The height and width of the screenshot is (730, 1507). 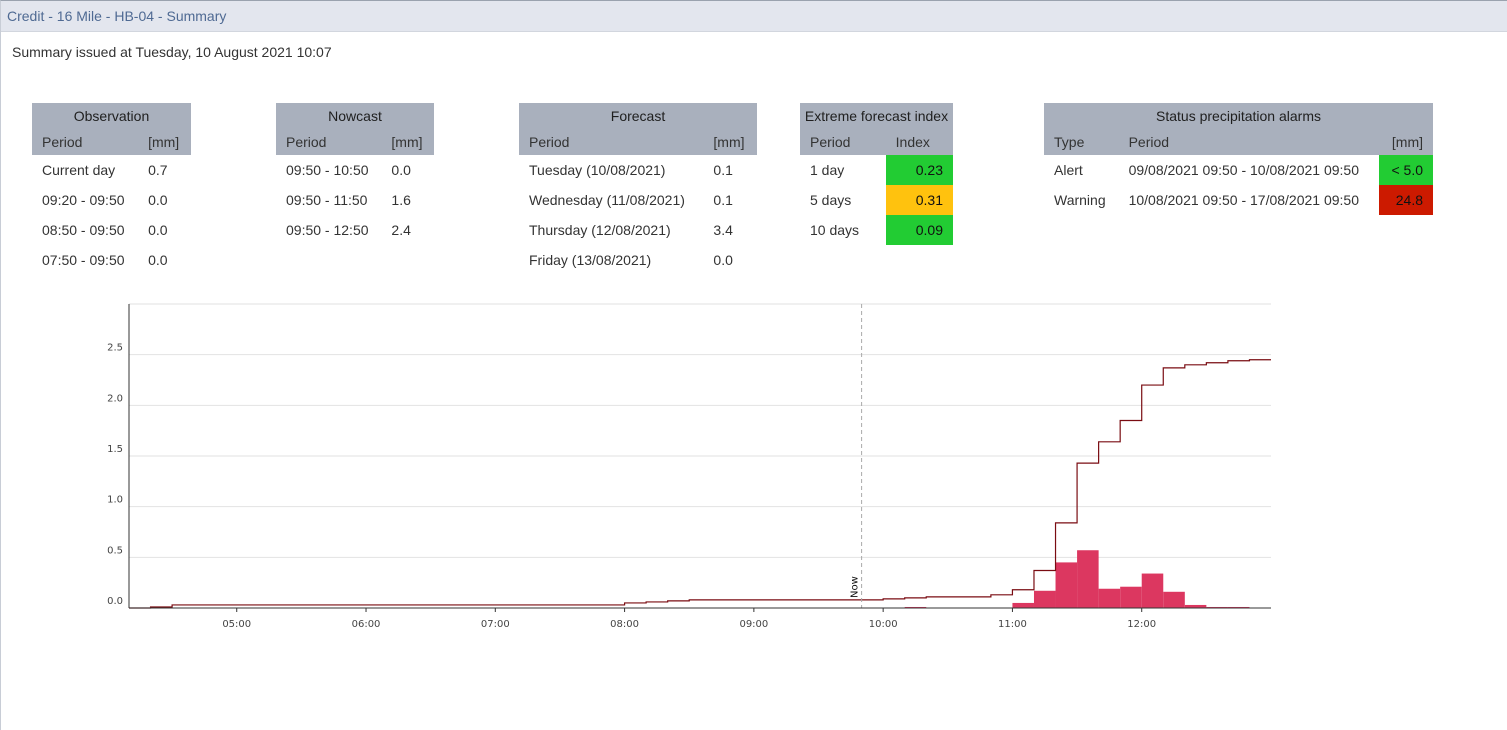 What do you see at coordinates (164, 141) in the screenshot?
I see `observation-header-mm: [mm]` at bounding box center [164, 141].